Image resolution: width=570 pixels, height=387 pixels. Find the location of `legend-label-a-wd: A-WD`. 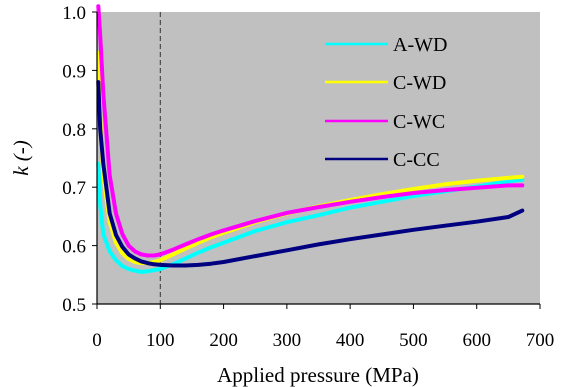

legend-label-a-wd: A-WD is located at coordinates (420, 45).